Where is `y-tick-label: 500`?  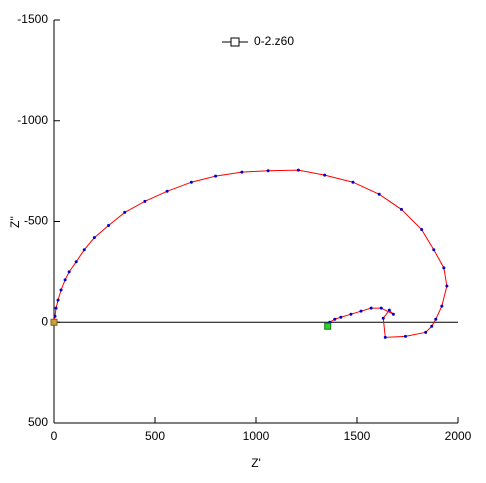 y-tick-label: 500 is located at coordinates (38, 422).